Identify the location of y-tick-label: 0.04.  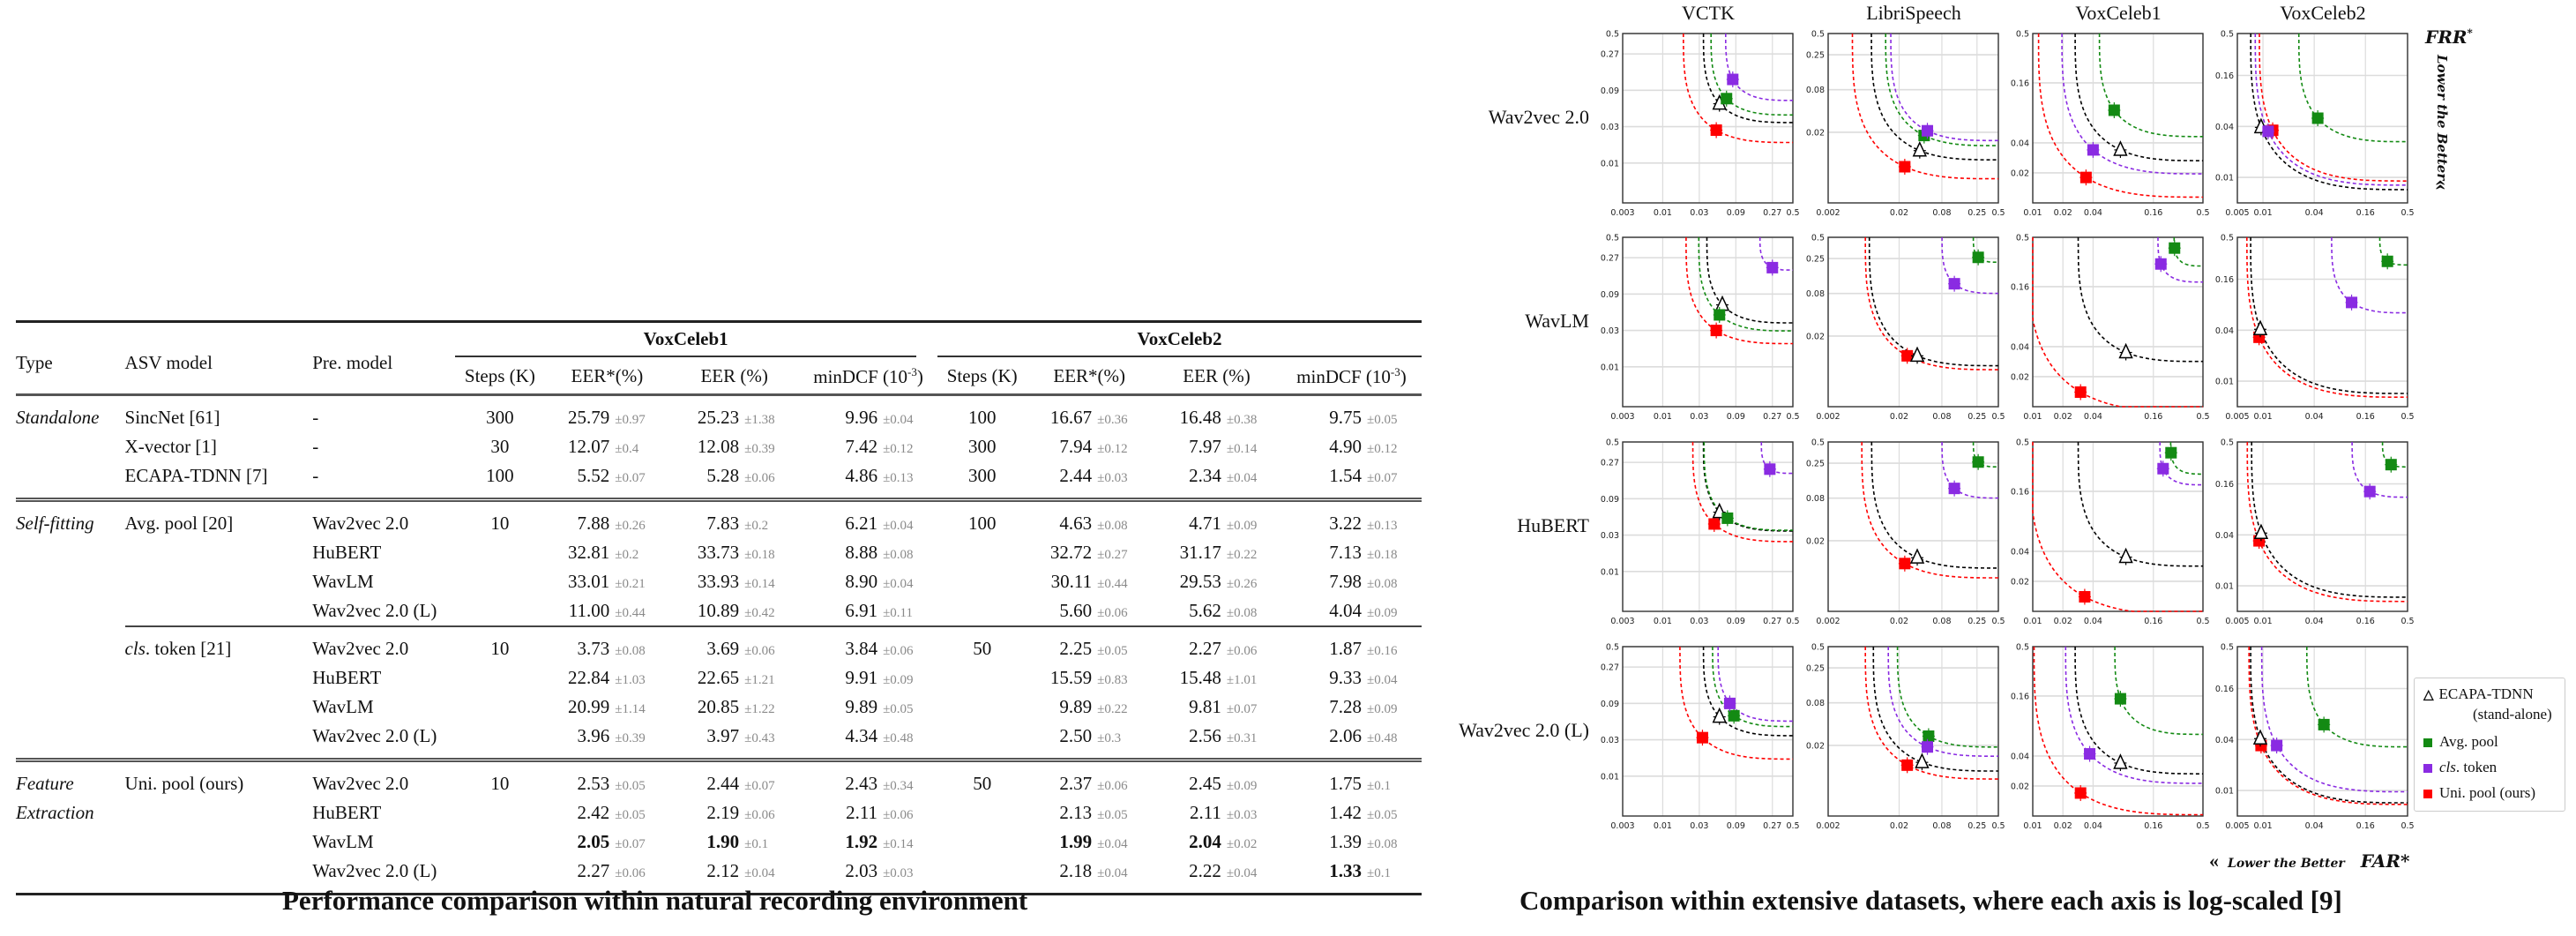
(2224, 331).